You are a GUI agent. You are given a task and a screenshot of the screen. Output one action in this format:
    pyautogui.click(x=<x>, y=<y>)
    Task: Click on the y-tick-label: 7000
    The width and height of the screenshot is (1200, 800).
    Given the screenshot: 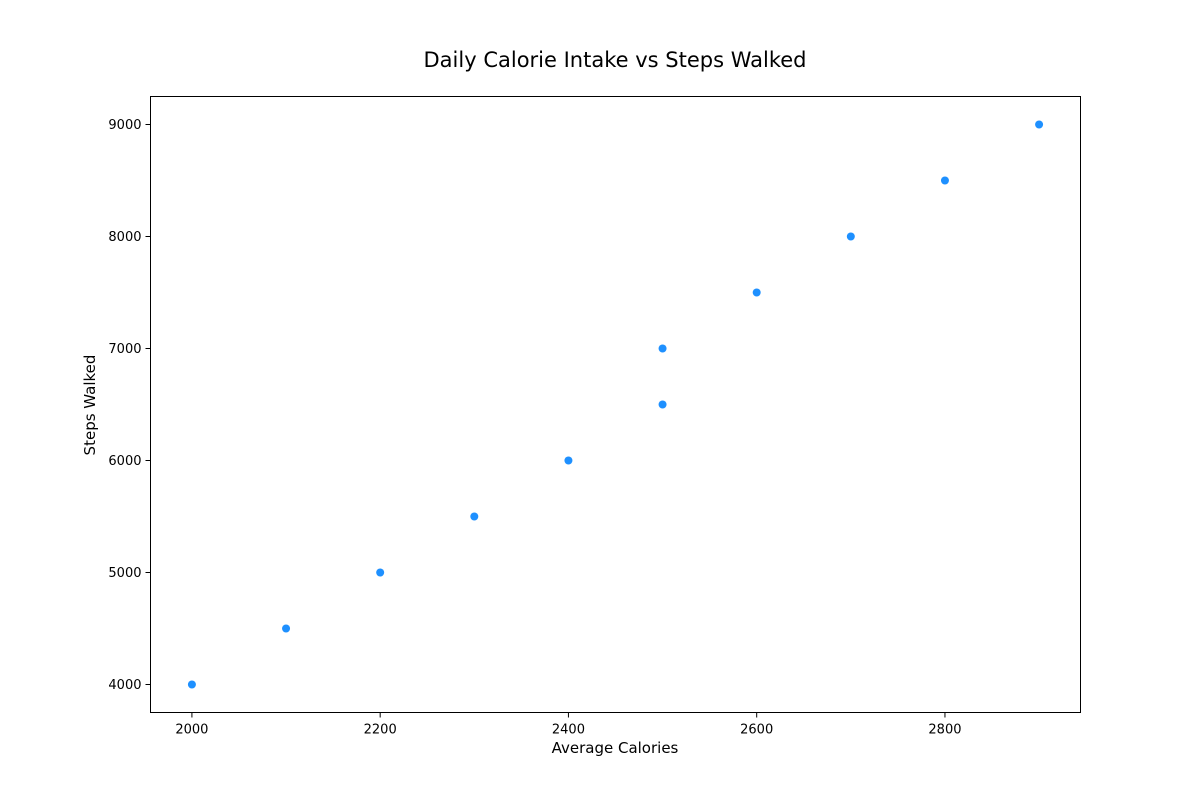 What is the action you would take?
    pyautogui.click(x=124, y=349)
    